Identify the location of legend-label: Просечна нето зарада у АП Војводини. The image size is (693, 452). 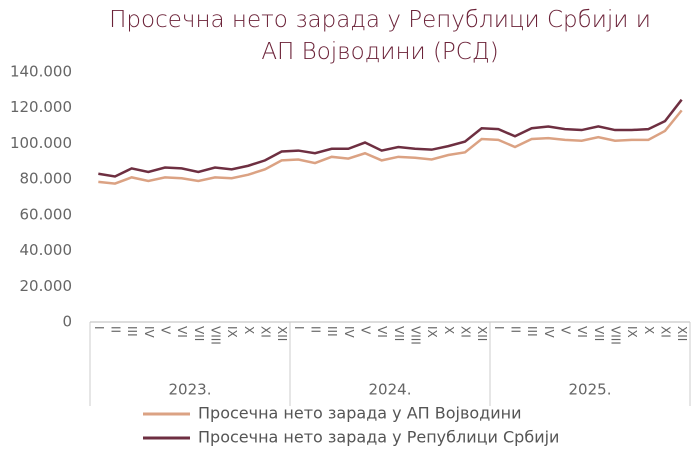
(360, 413).